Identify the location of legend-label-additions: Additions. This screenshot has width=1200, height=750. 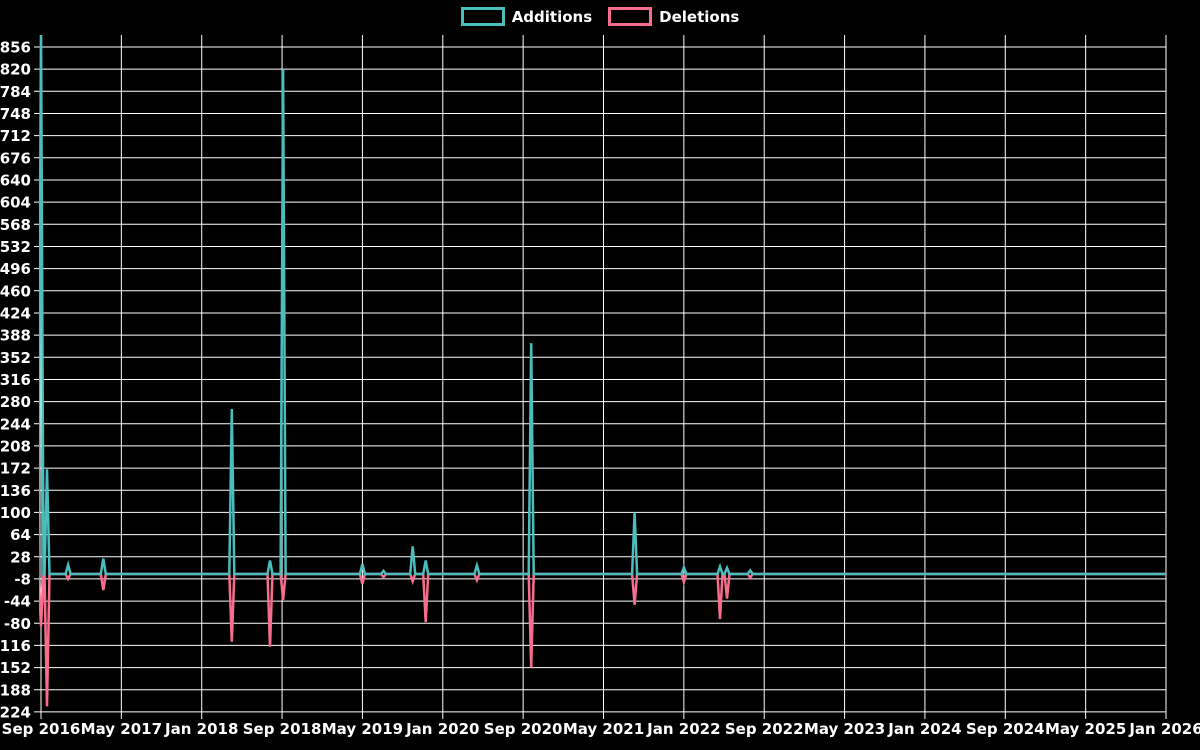
(552, 16).